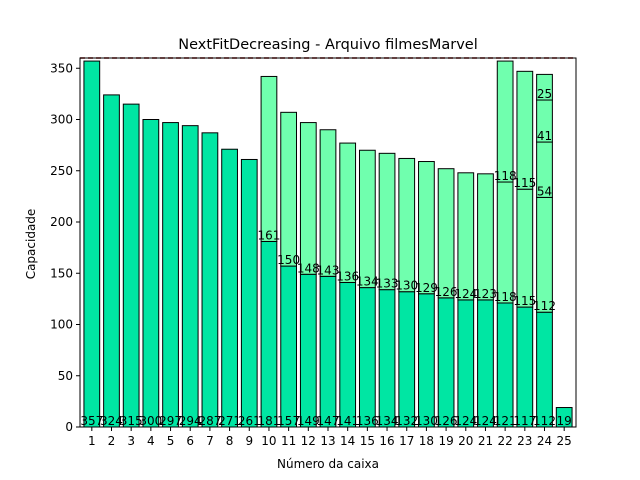 The image size is (640, 480). Describe the element at coordinates (465, 441) in the screenshot. I see `x-tick-label: 20` at that location.